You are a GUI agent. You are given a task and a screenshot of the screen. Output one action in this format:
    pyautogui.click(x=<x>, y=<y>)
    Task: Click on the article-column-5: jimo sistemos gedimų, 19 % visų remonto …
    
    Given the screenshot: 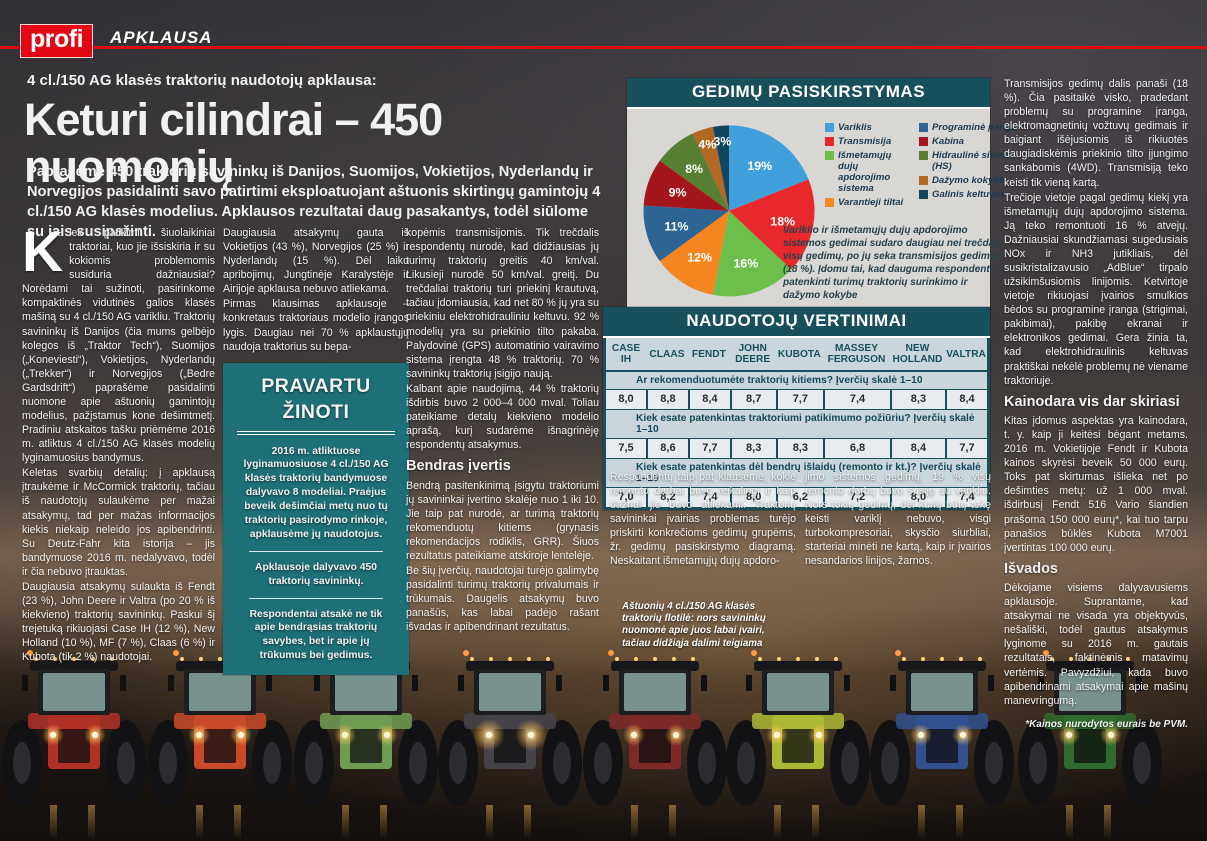 What is the action you would take?
    pyautogui.click(x=898, y=520)
    